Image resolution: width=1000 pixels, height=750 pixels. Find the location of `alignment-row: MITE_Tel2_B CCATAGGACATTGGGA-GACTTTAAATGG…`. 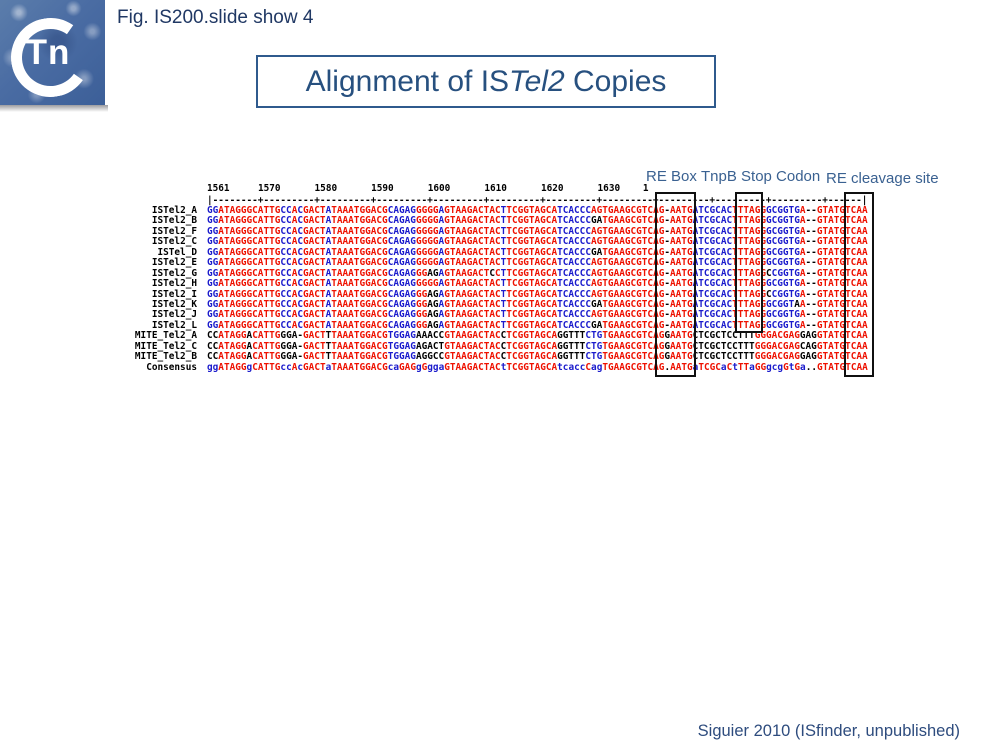

alignment-row: MITE_Tel2_B CCATAGGACATTGGGA-GACTTTAAATGG… is located at coordinates (439, 357).